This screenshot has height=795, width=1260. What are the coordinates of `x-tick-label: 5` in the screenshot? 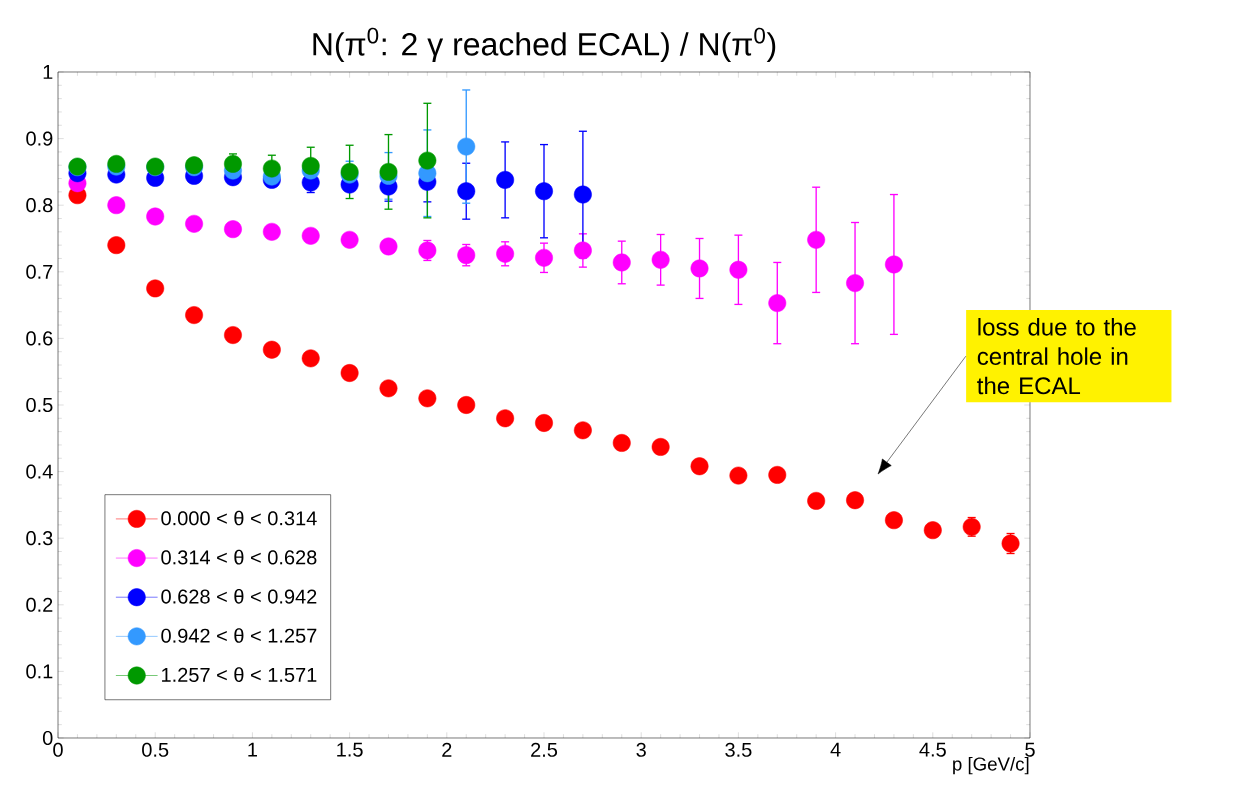 It's located at (1030, 749).